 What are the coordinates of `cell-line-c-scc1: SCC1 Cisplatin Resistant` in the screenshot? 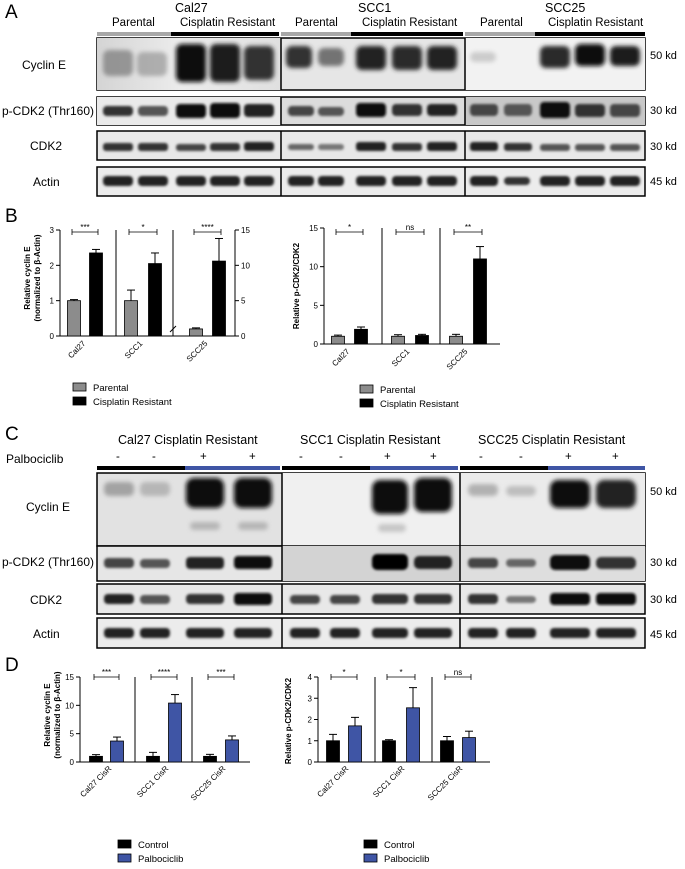 It's located at (370, 440).